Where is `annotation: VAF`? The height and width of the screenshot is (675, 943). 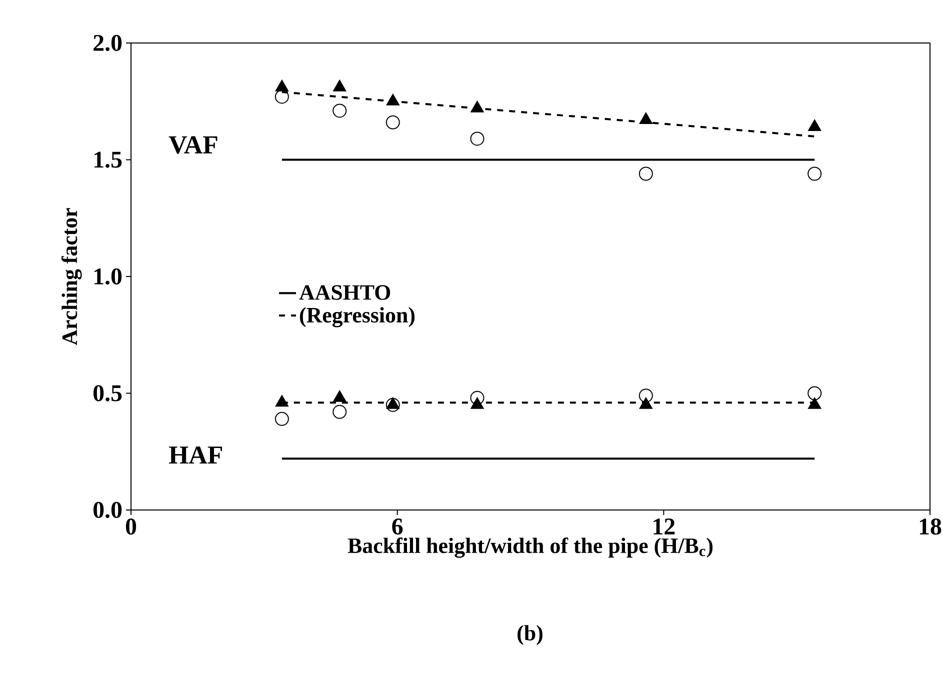
annotation: VAF is located at coordinates (193, 145).